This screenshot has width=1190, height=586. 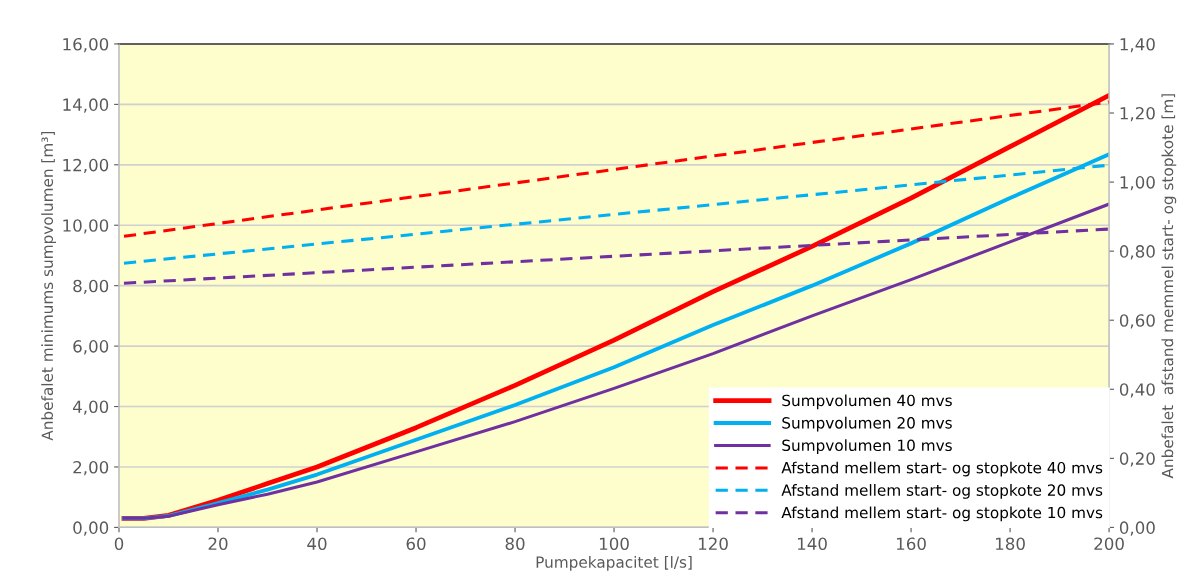 I want to click on y2-tick-label: 0,80, so click(x=1137, y=252).